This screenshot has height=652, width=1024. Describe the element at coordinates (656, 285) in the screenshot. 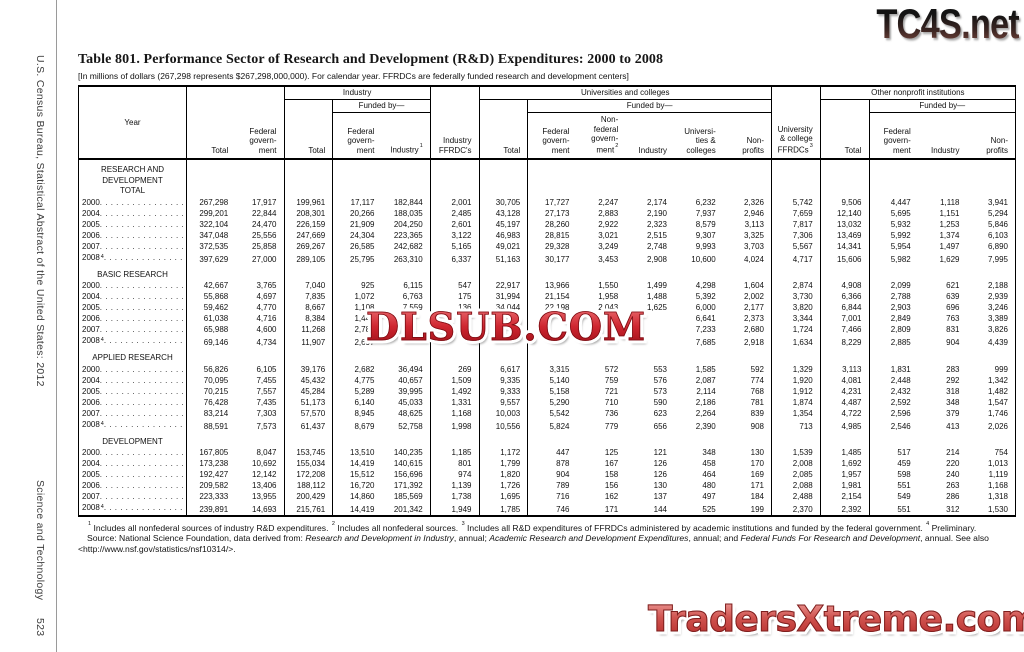

I see `value-cell: 1,499` at that location.